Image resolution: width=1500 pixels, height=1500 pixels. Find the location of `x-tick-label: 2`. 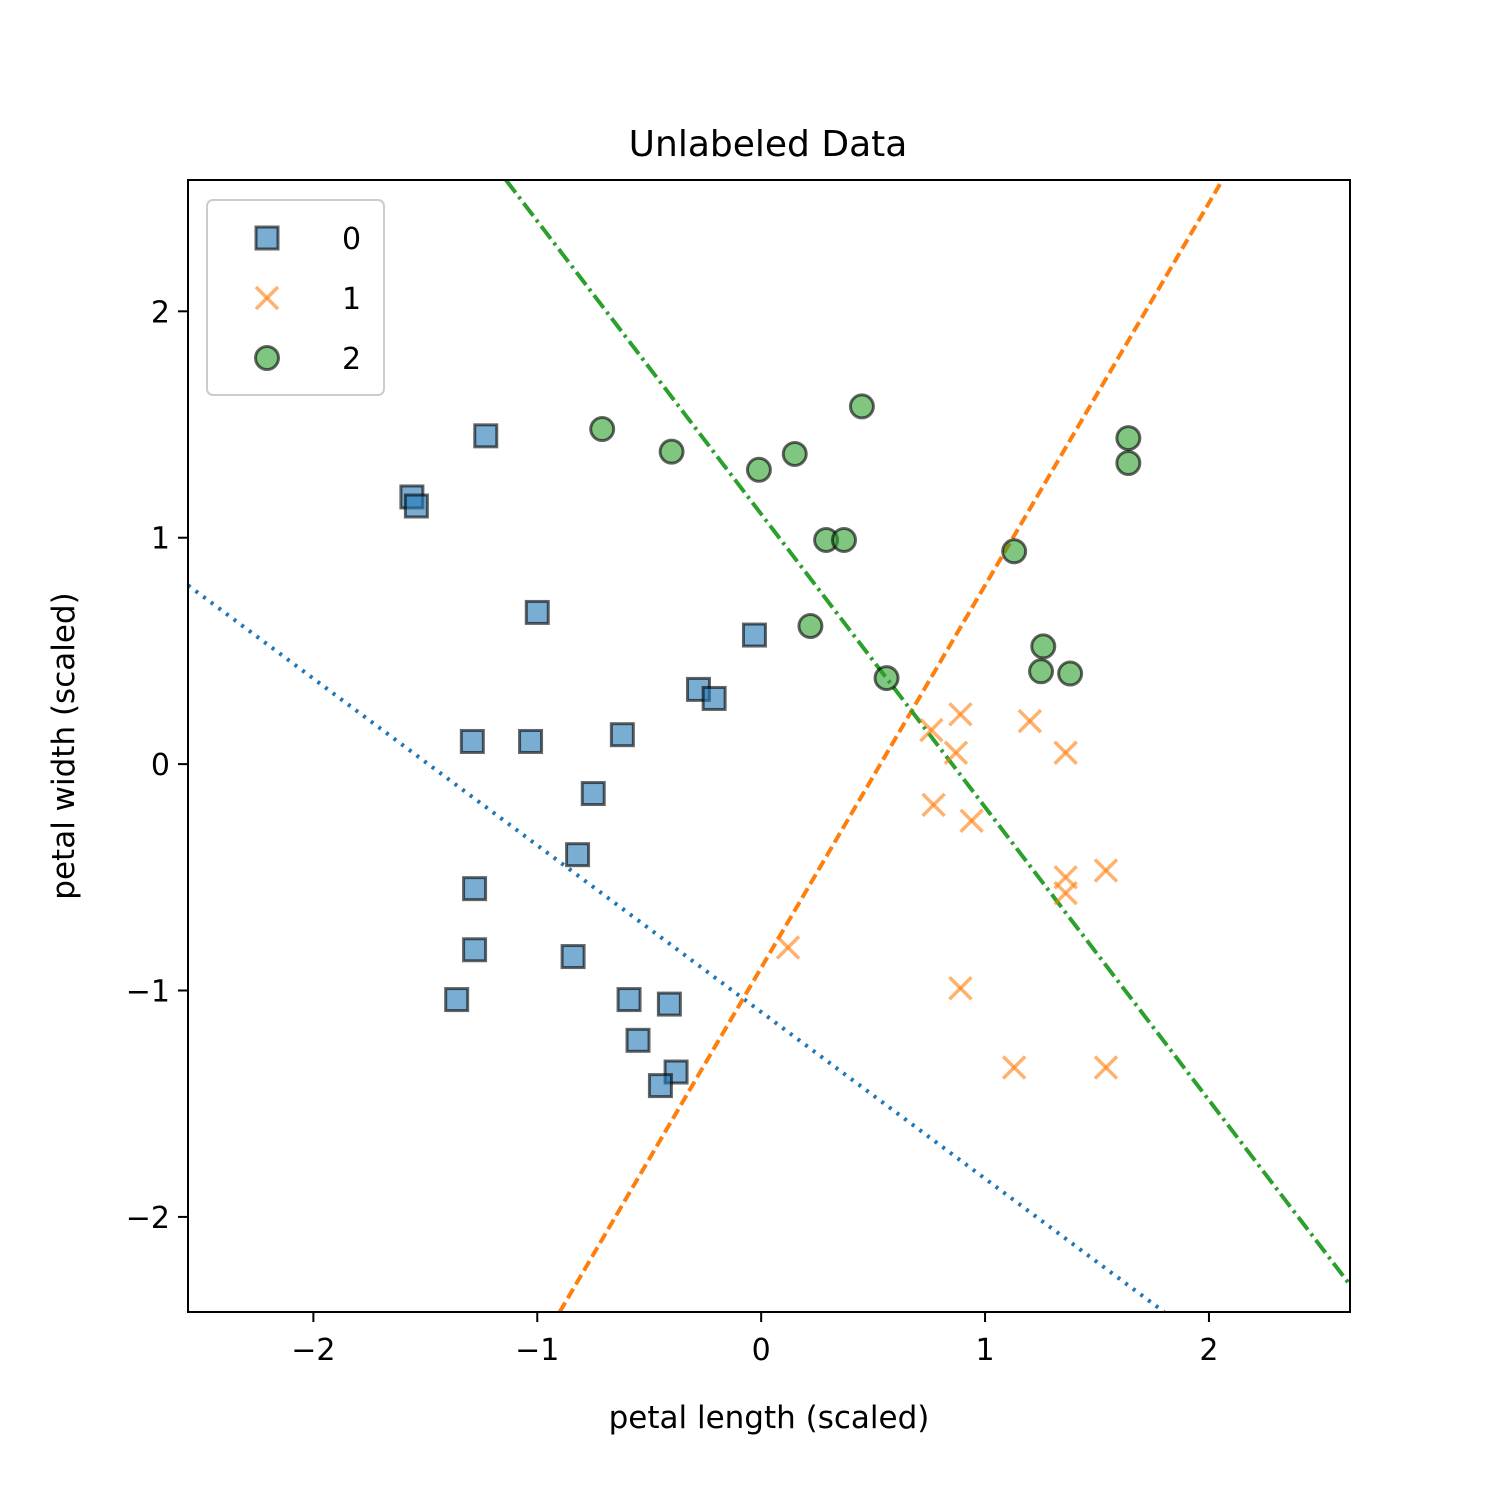

x-tick-label: 2 is located at coordinates (1208, 1350).